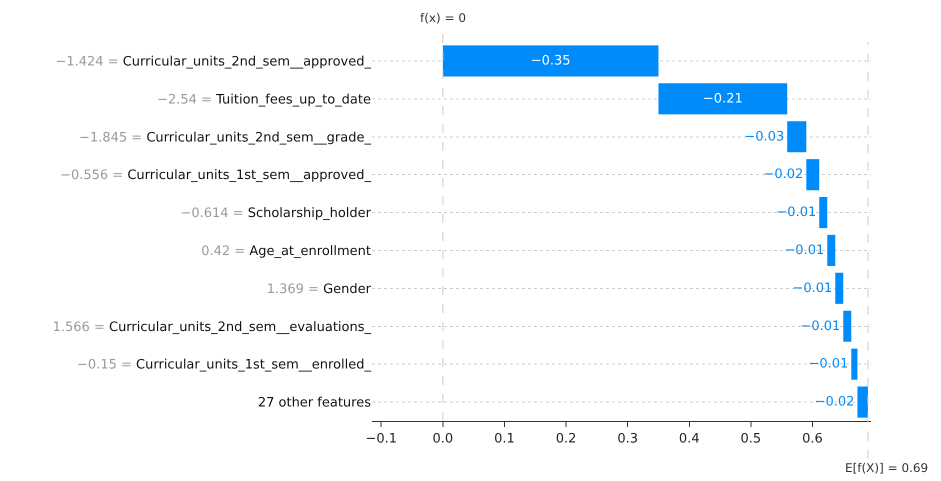  What do you see at coordinates (812, 439) in the screenshot?
I see `x-tick-label: 0.6` at bounding box center [812, 439].